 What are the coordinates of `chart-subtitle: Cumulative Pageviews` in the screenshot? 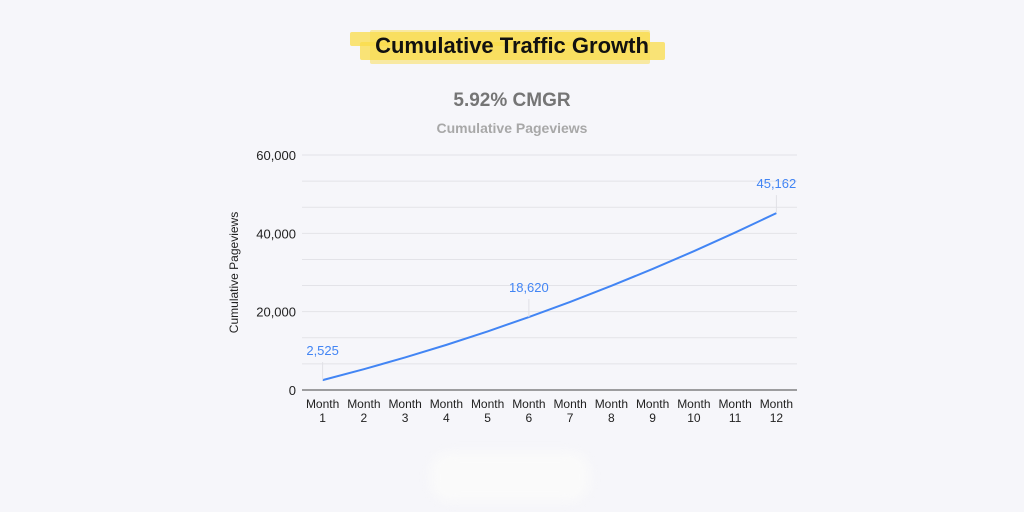 It's located at (512, 128).